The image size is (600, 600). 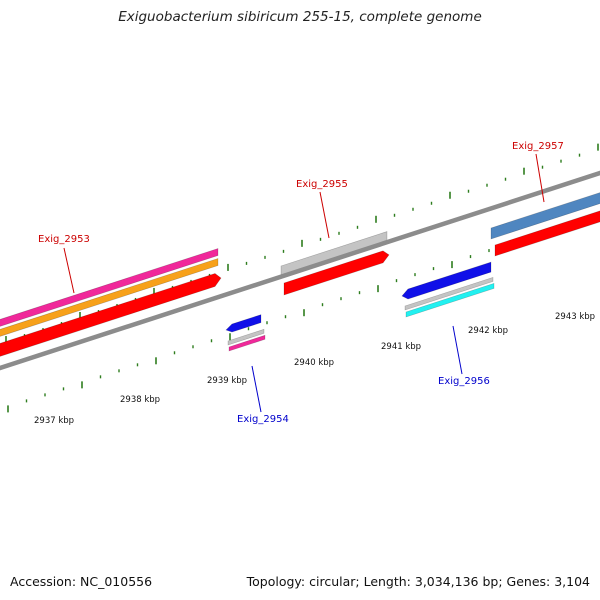 I want to click on exig-2957-cds-bar, so click(x=547, y=233).